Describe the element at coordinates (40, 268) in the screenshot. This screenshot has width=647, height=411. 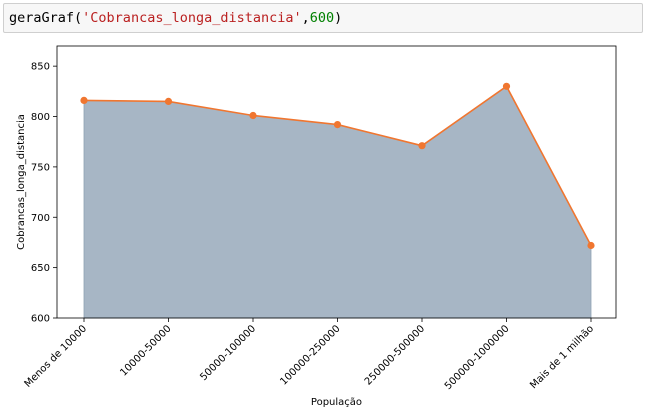
I see `y-tick-label: 650` at that location.